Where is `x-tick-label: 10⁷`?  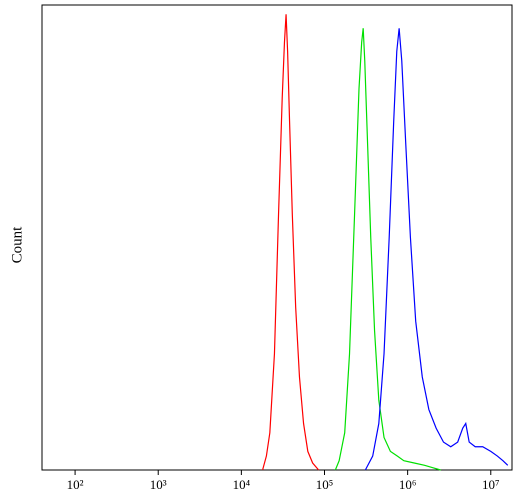 x-tick-label: 10⁷ is located at coordinates (491, 484).